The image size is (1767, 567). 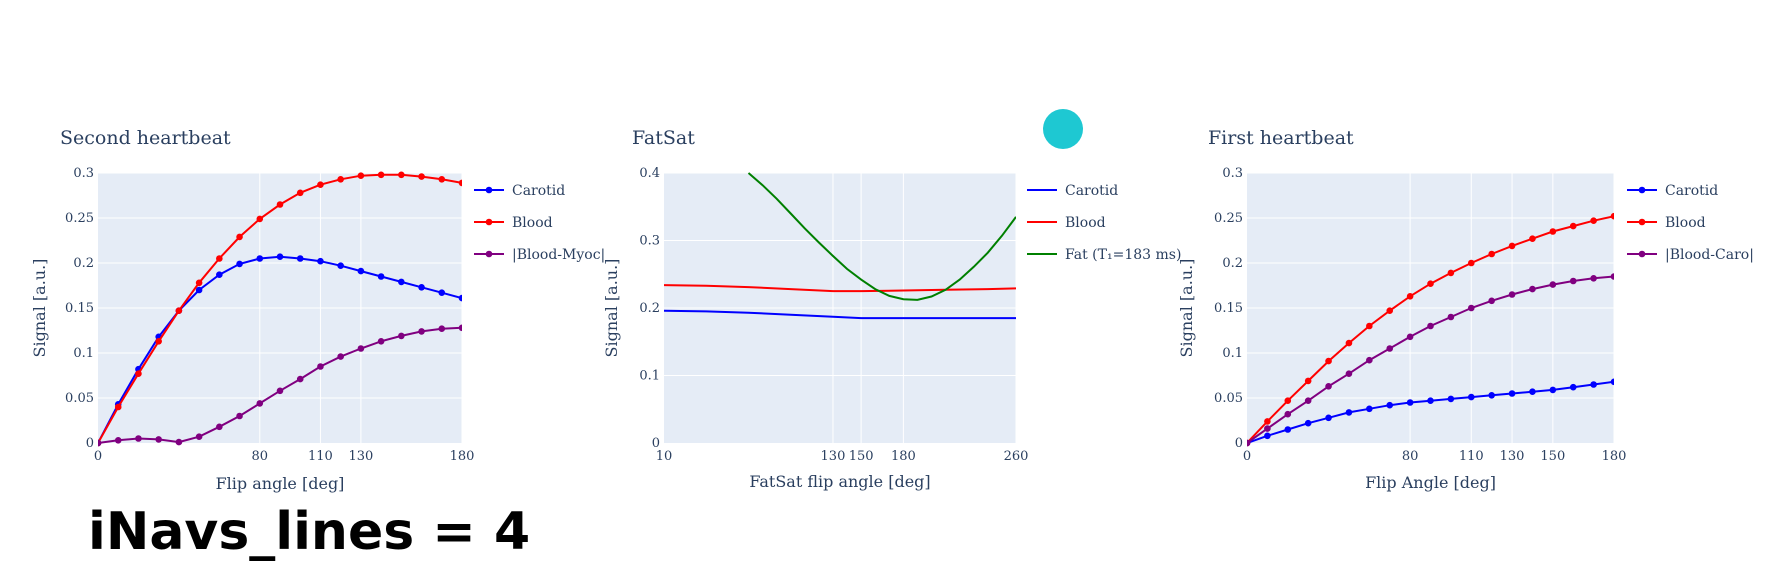 What do you see at coordinates (1123, 255) in the screenshot?
I see `legend-label: Fat (T₁=183 ms)` at bounding box center [1123, 255].